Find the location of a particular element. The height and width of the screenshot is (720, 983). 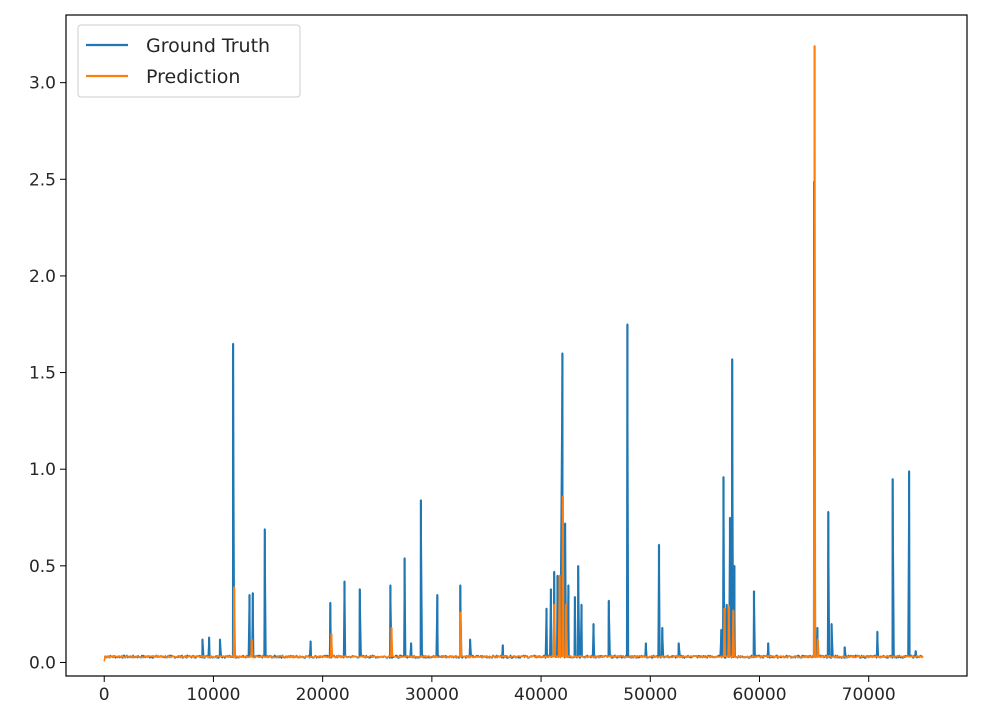

x-tick-label: 60000 is located at coordinates (759, 695).